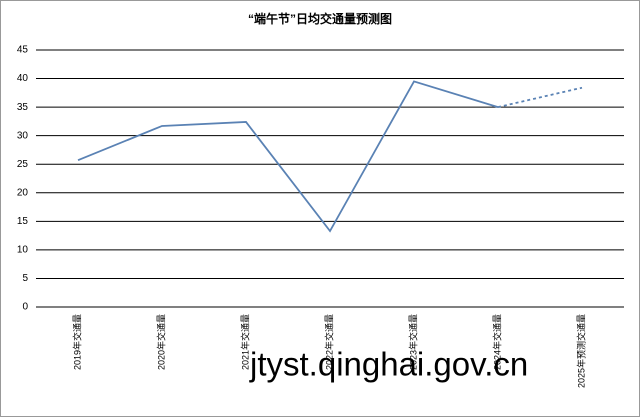 This screenshot has height=417, width=640. Describe the element at coordinates (25, 278) in the screenshot. I see `y-tick-label: 5` at that location.